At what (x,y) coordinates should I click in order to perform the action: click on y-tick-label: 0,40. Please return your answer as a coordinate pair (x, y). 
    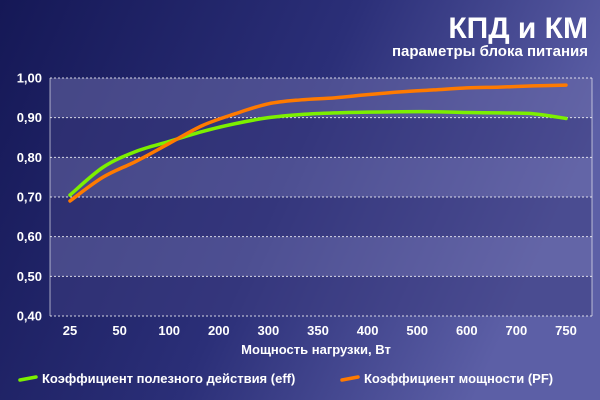
    Looking at the image, I should click on (29, 316).